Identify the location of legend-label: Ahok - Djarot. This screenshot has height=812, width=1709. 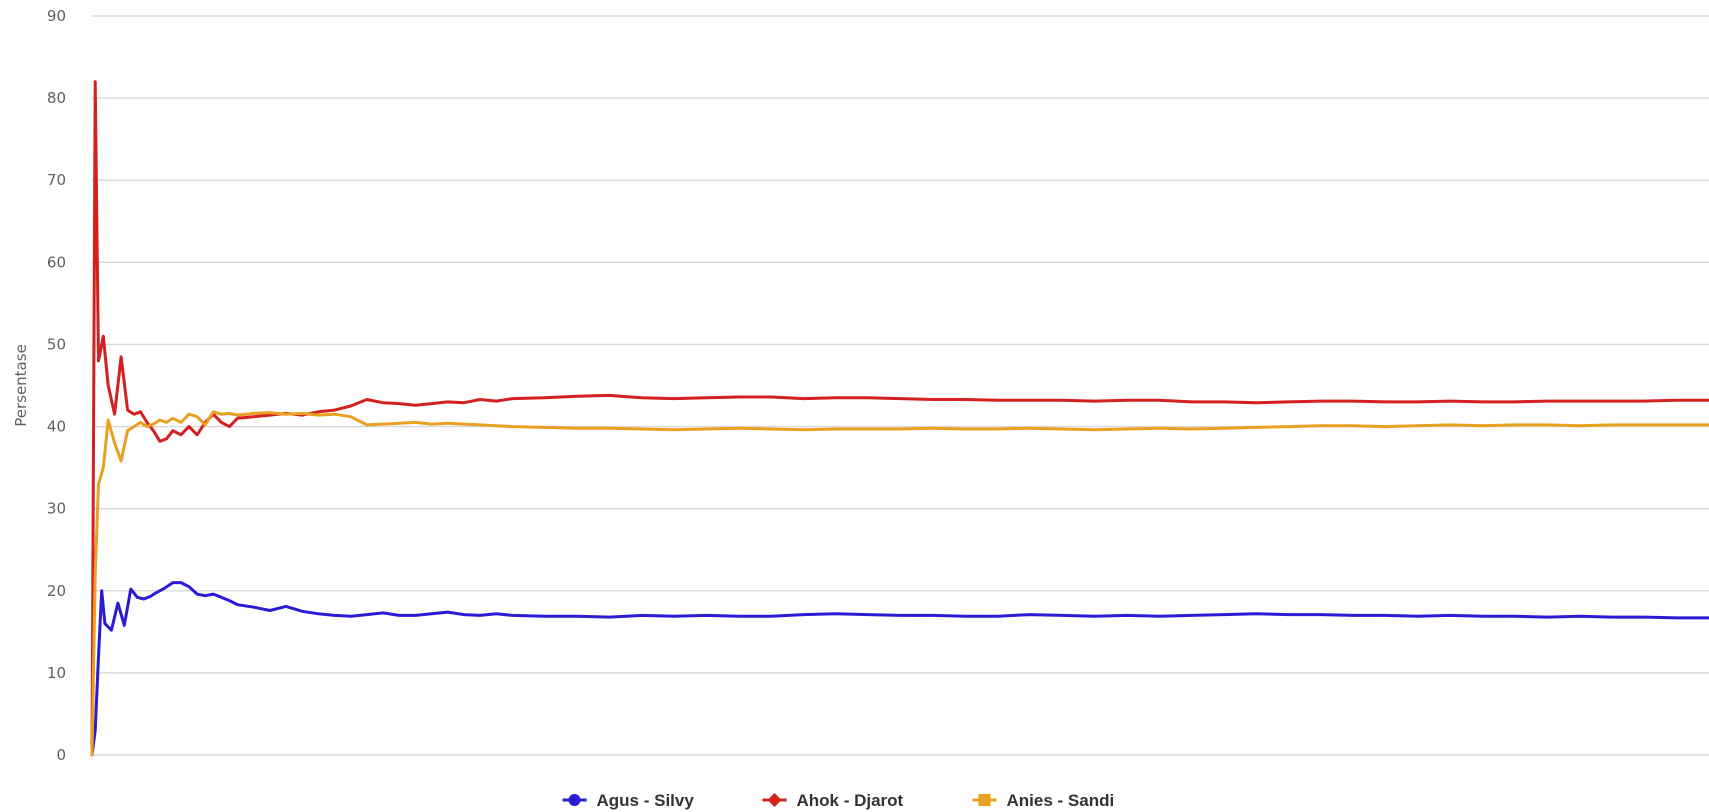
(850, 800).